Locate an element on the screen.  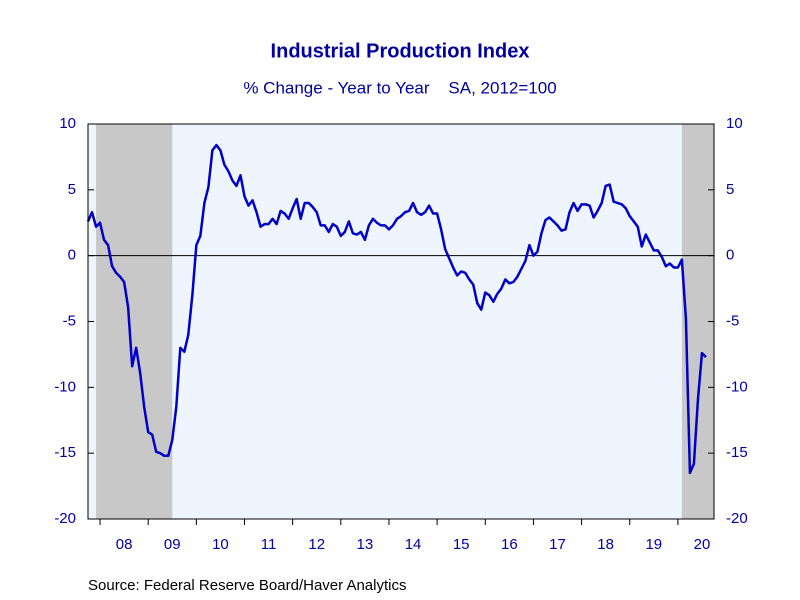
x-tick-label: 16 is located at coordinates (509, 544).